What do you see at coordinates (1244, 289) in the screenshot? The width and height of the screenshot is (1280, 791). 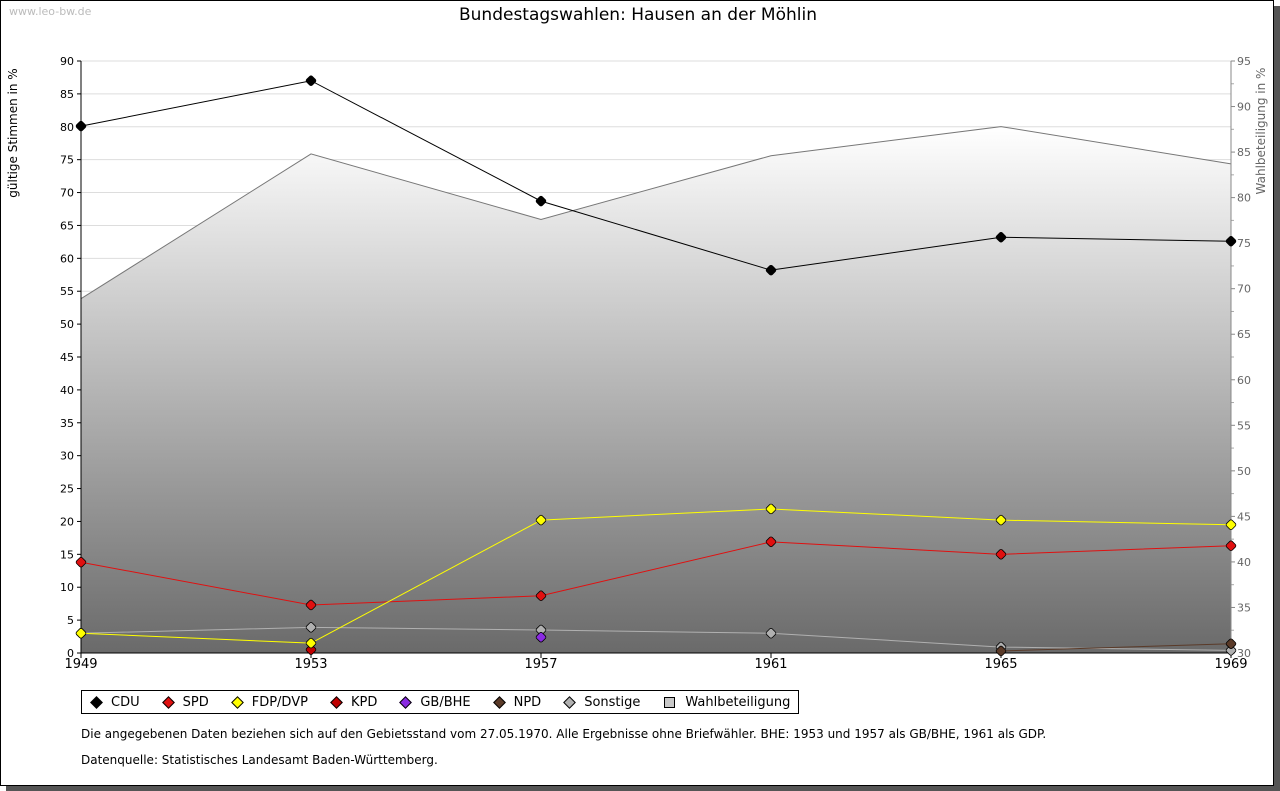 I see `y2-tick-label: 70` at bounding box center [1244, 289].